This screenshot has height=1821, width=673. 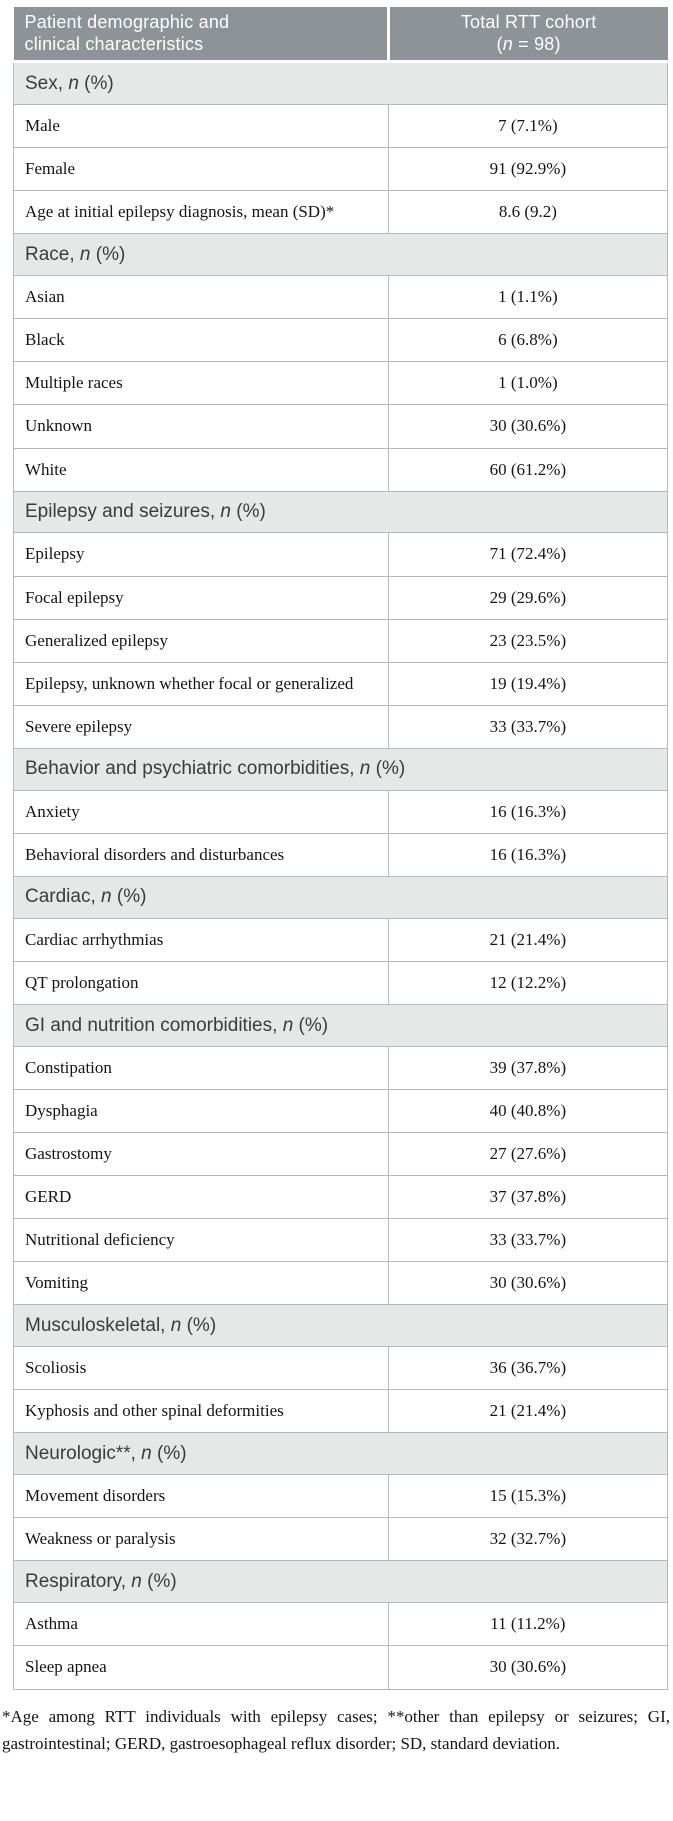 What do you see at coordinates (341, 383) in the screenshot?
I see `table-row: Multiple races 1 (1.0%)` at bounding box center [341, 383].